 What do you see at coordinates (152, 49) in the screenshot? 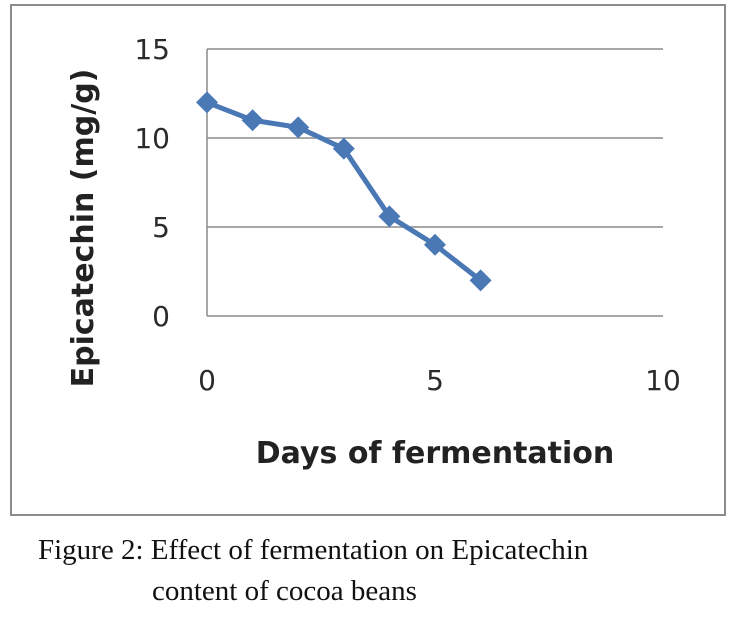
I see `y-tick-label: 15` at bounding box center [152, 49].